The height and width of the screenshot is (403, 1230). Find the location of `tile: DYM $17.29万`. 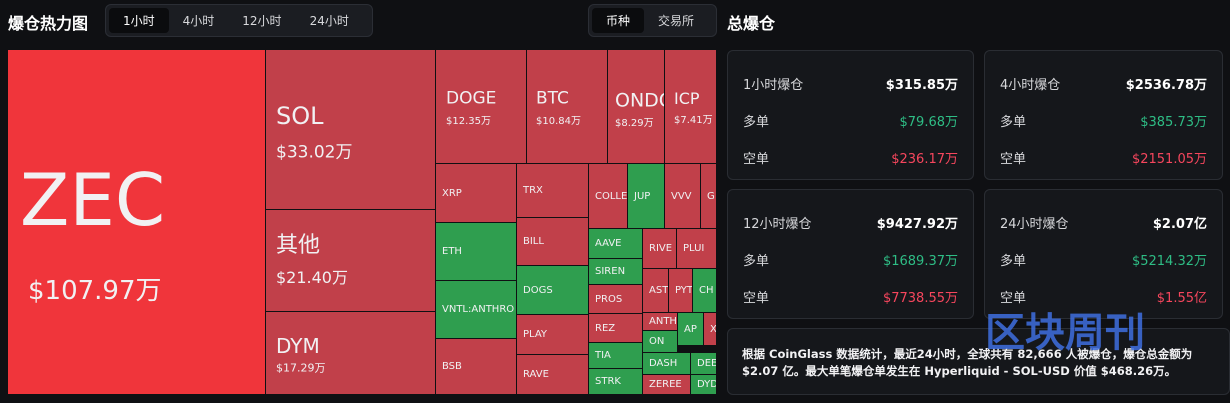

tile: DYM $17.29万 is located at coordinates (350, 353).